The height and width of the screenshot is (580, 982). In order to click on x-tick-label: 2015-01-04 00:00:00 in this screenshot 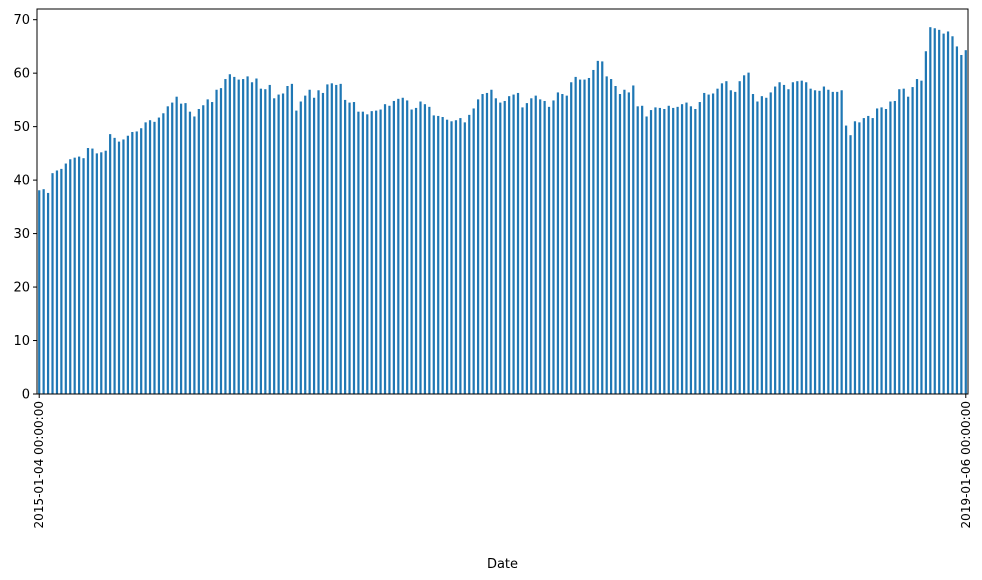, I will do `click(39, 464)`.